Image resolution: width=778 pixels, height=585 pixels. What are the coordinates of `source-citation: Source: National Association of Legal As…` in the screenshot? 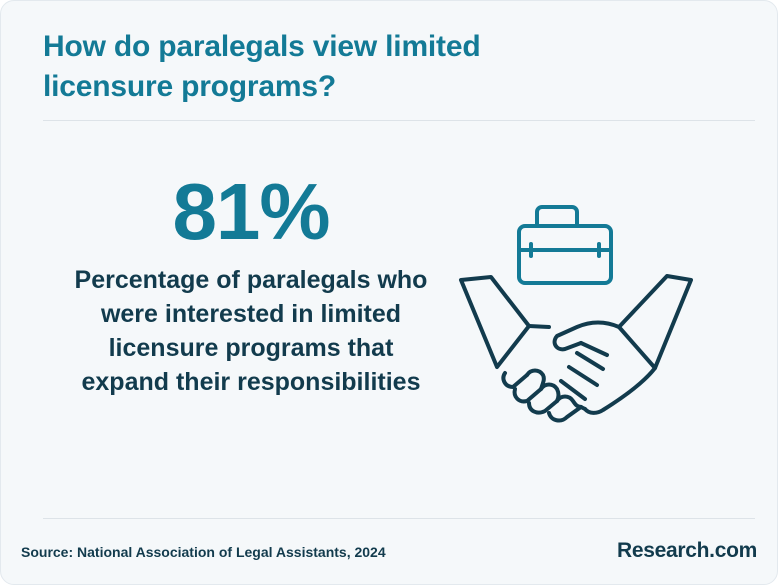 It's located at (203, 552).